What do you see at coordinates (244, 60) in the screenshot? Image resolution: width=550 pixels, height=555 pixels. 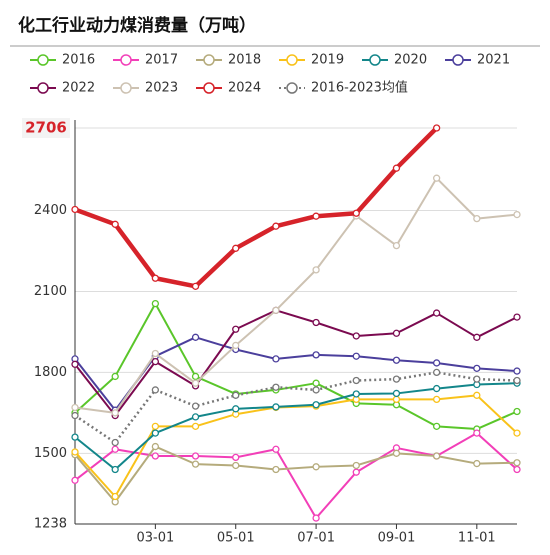 I see `legend-label: 2018` at bounding box center [244, 60].